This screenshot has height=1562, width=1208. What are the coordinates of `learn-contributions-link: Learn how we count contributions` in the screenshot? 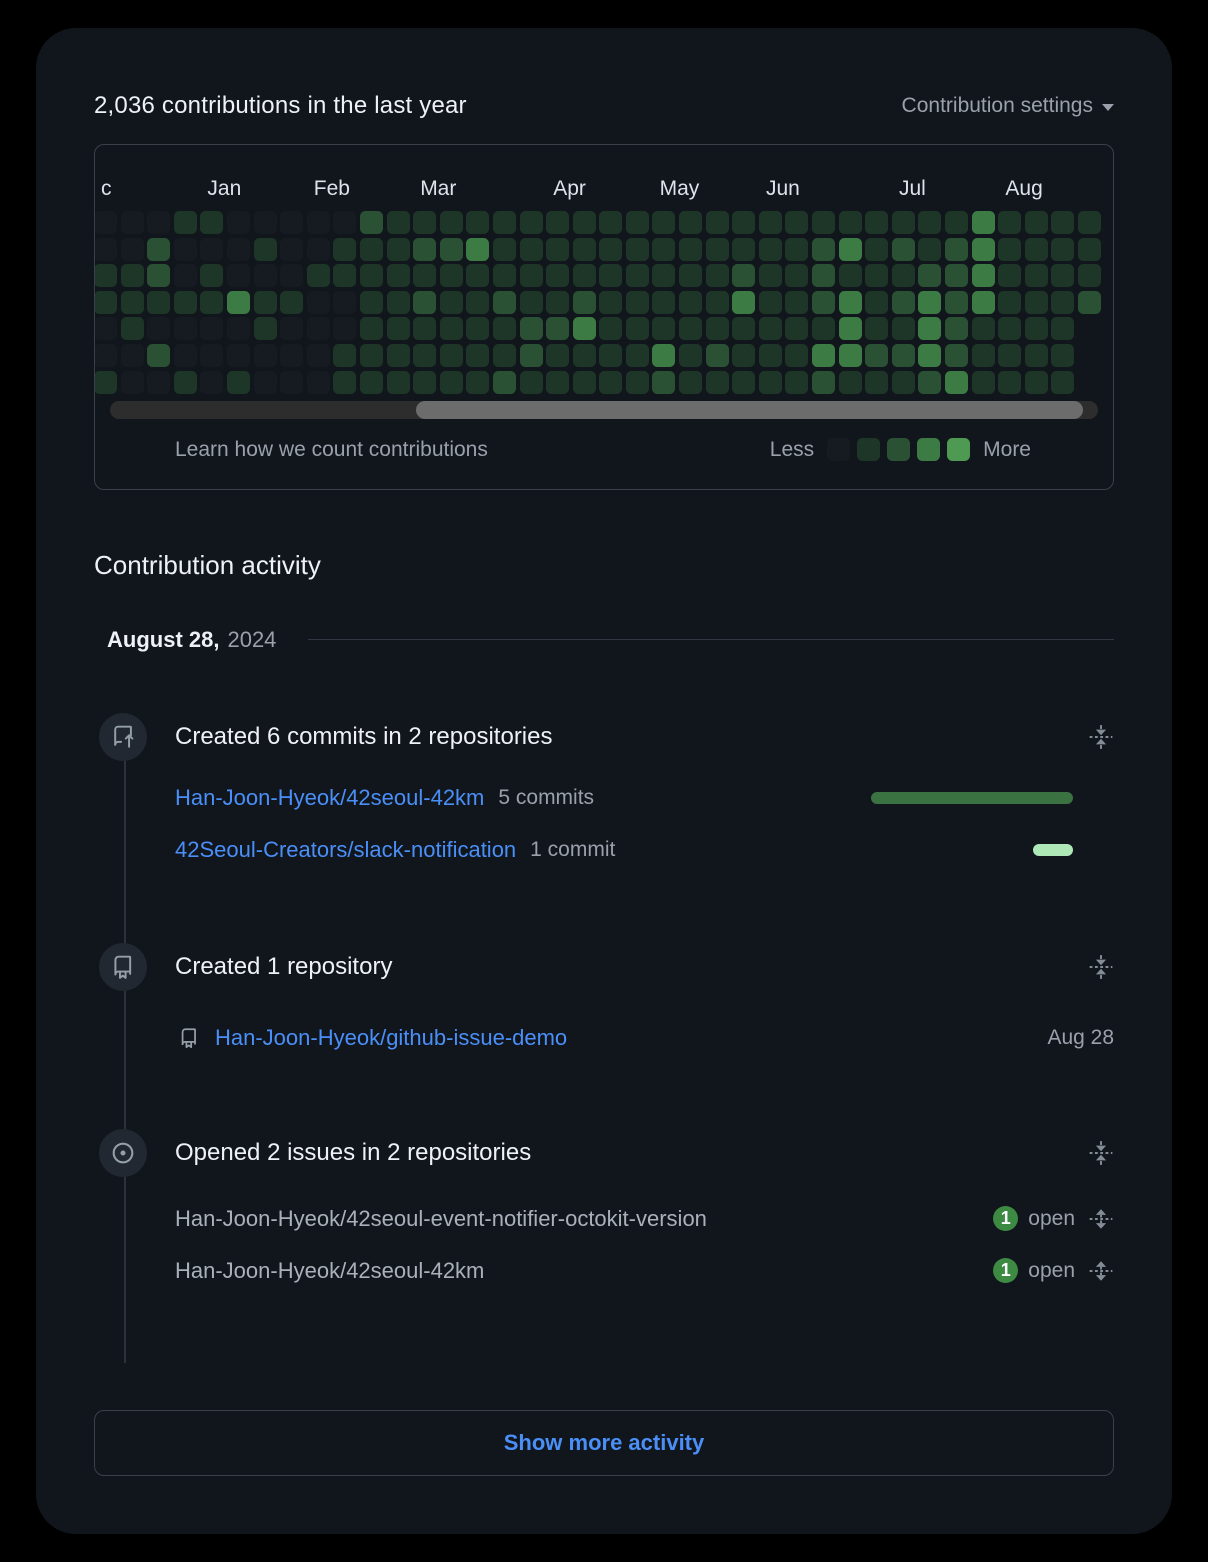 It's located at (331, 449).